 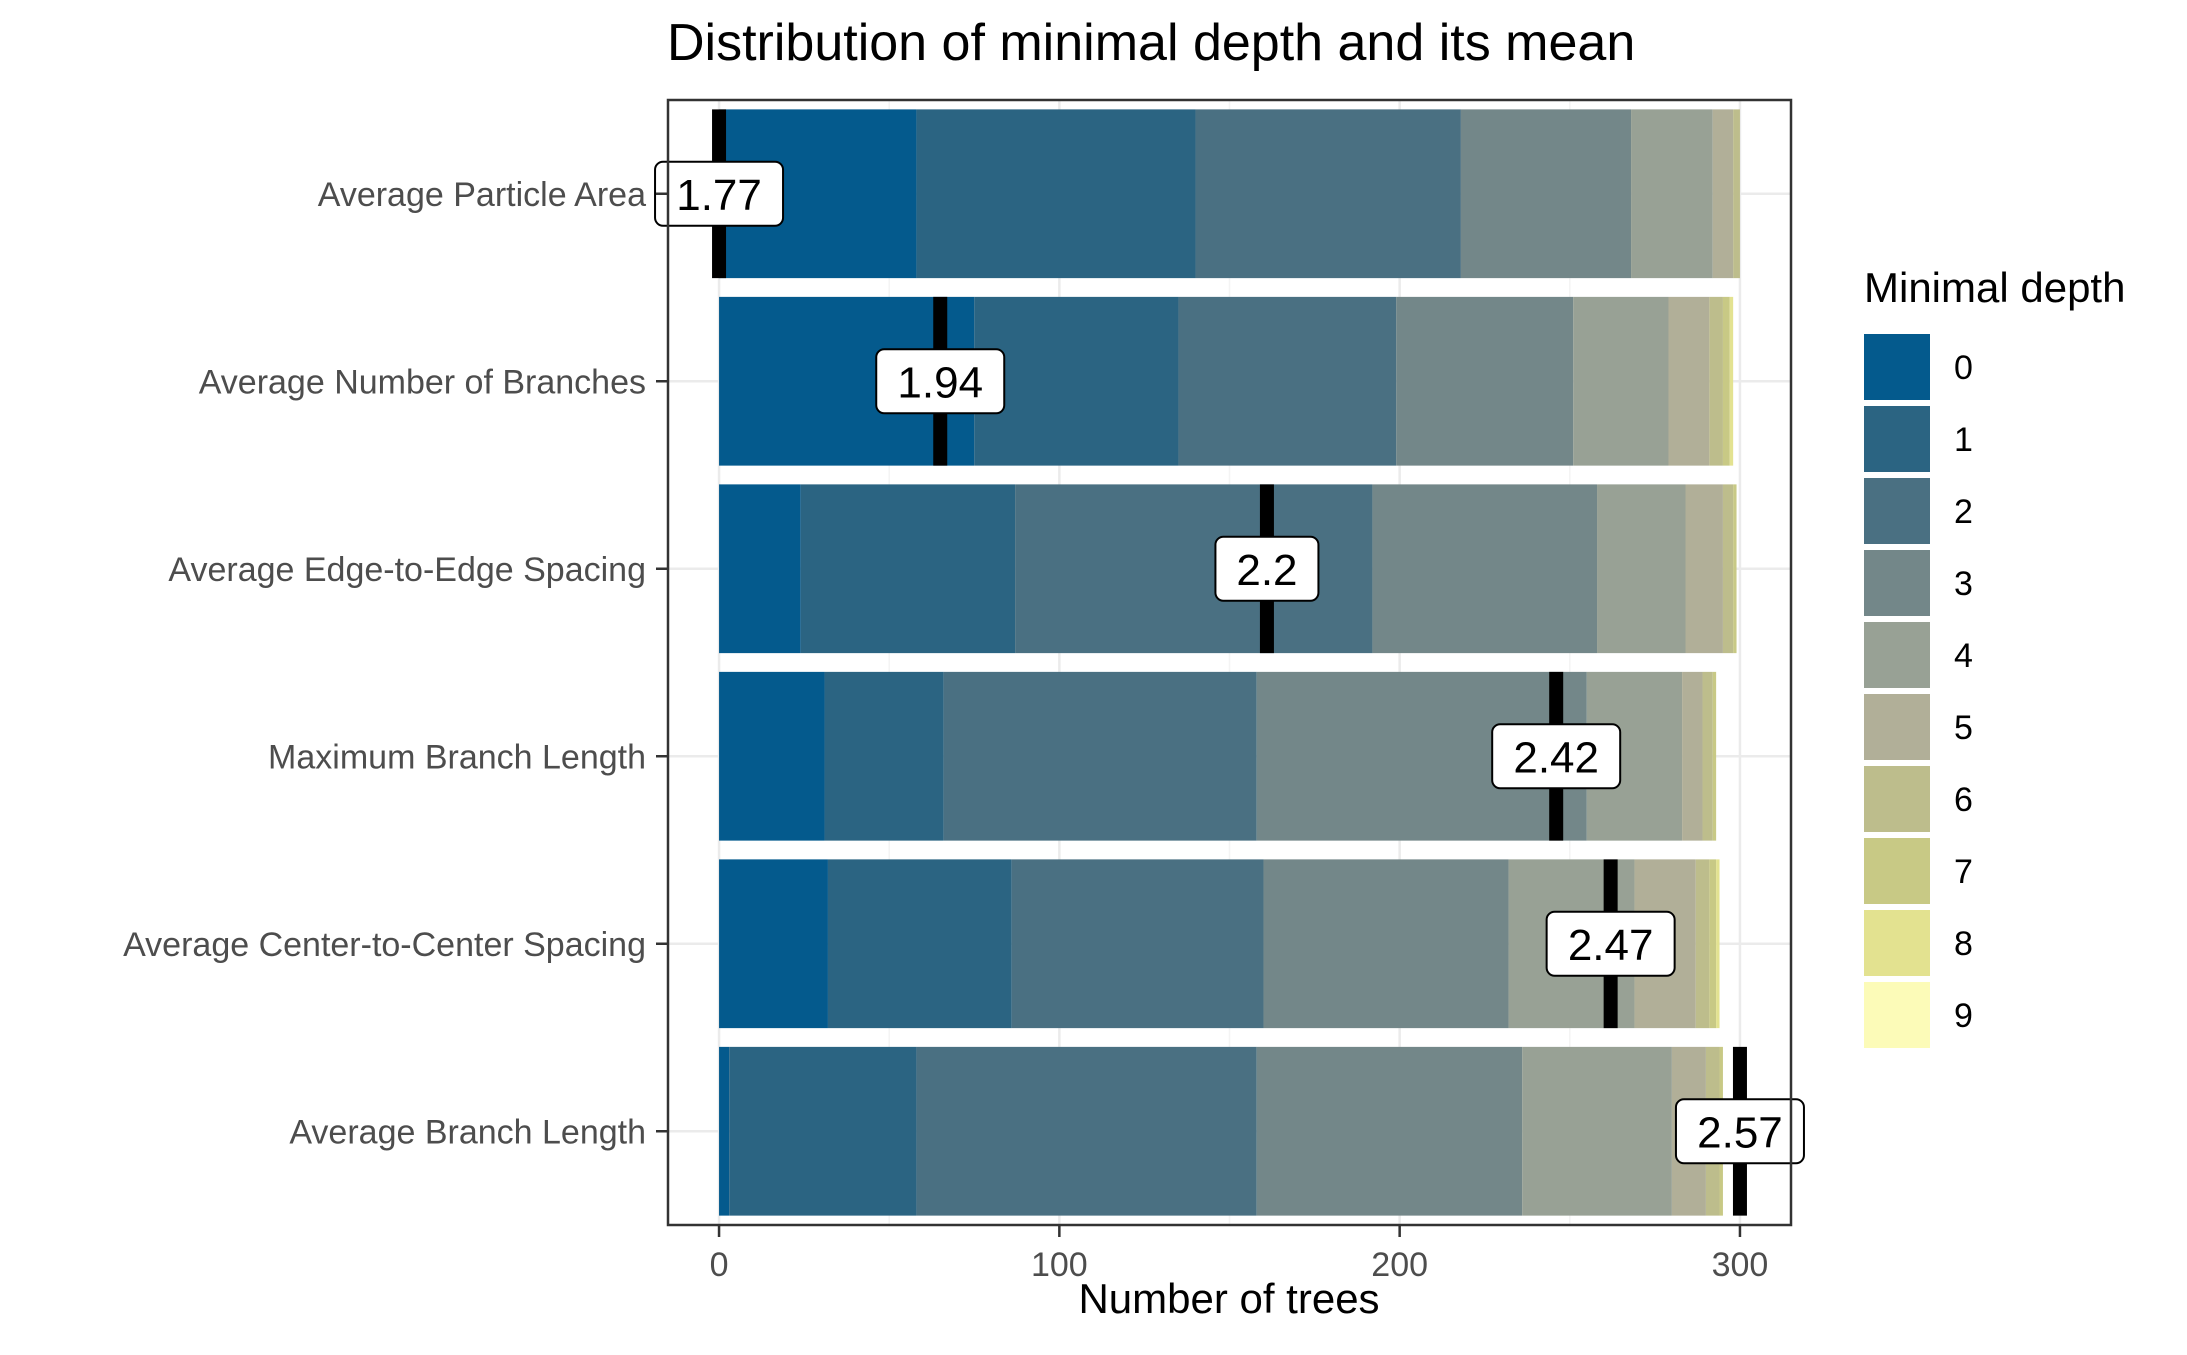 I want to click on legend-label-4: 4, so click(x=1963, y=656).